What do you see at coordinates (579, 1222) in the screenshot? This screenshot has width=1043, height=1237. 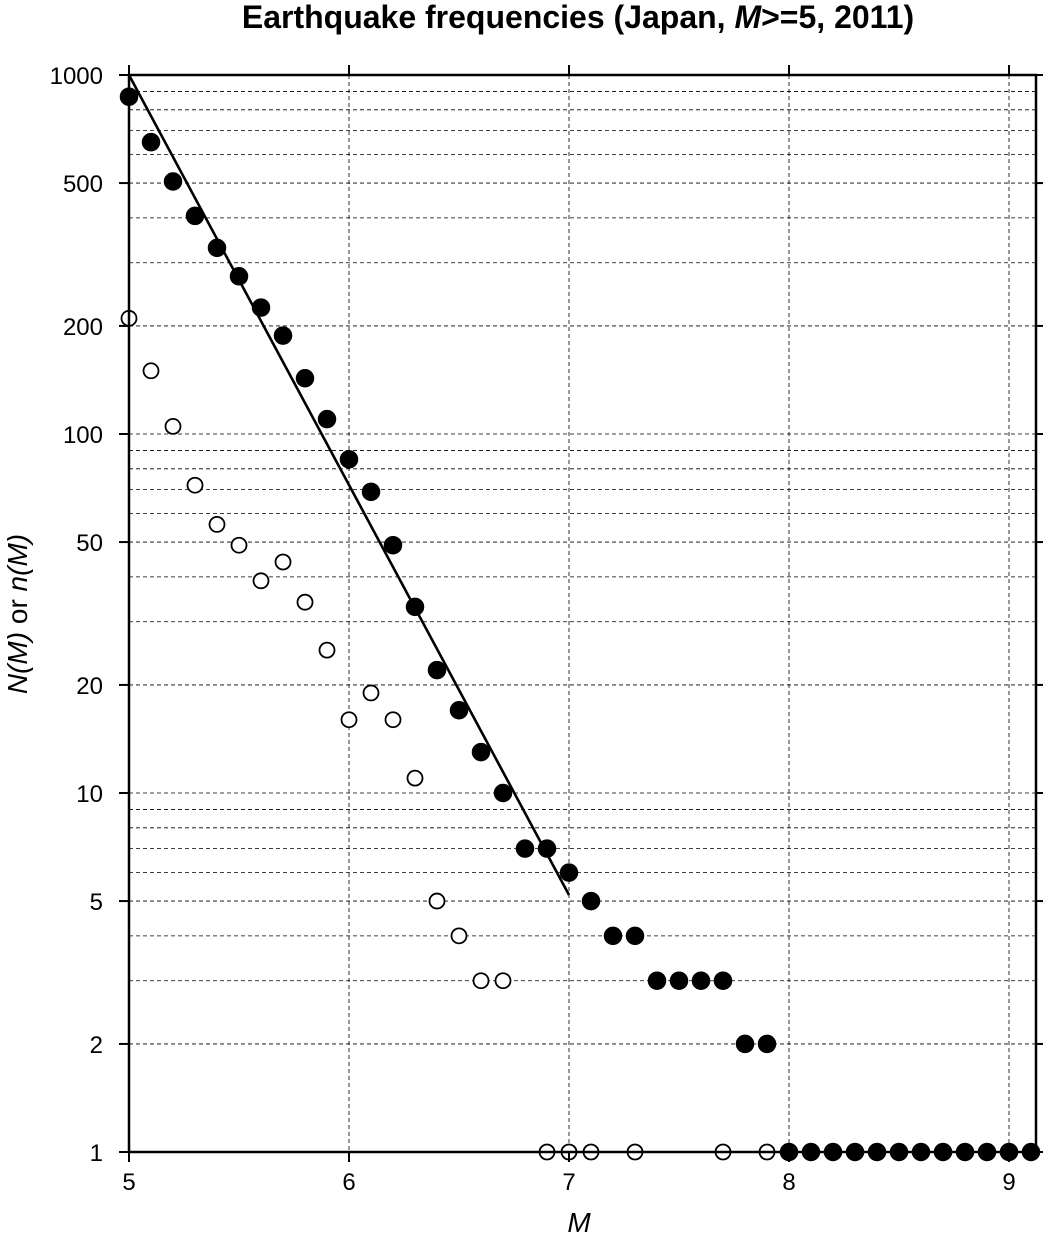 I see `x-axis-label: M` at bounding box center [579, 1222].